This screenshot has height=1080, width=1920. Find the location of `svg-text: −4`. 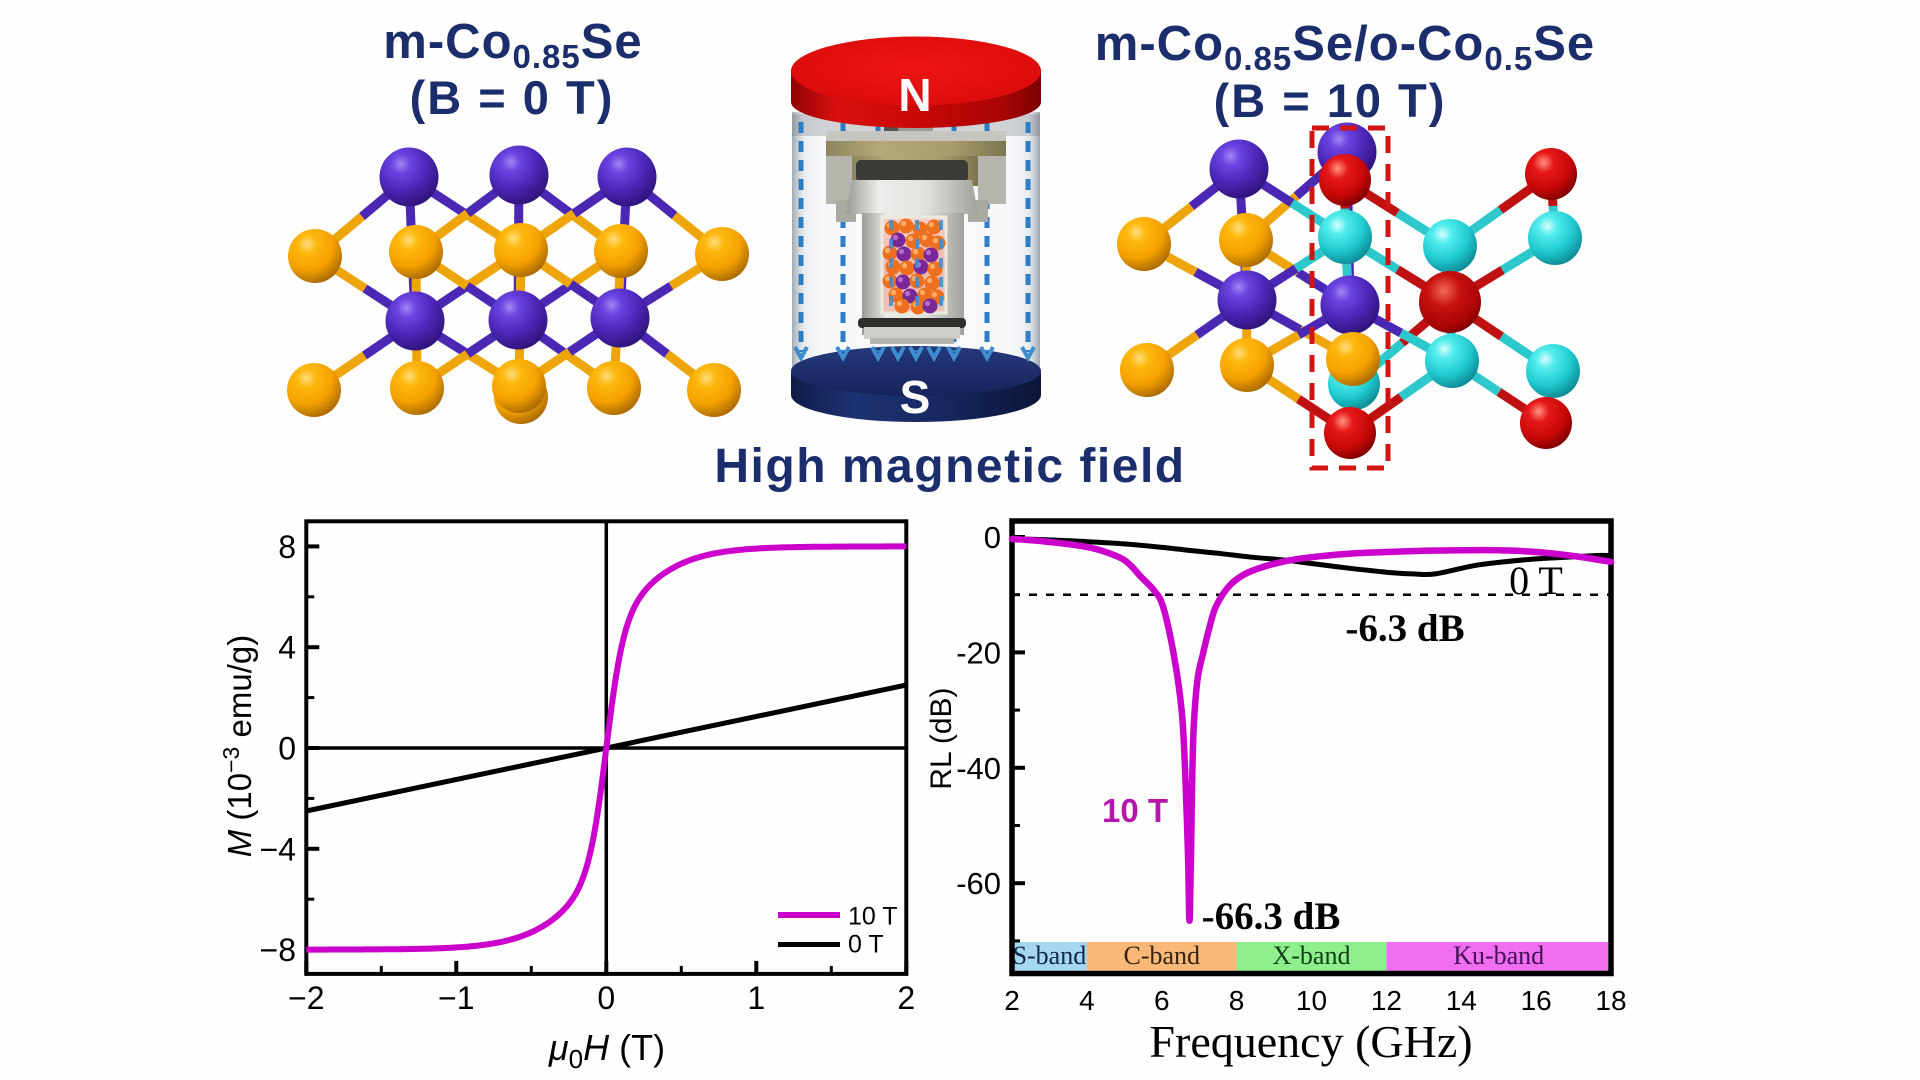

svg-text: −4 is located at coordinates (278, 849).